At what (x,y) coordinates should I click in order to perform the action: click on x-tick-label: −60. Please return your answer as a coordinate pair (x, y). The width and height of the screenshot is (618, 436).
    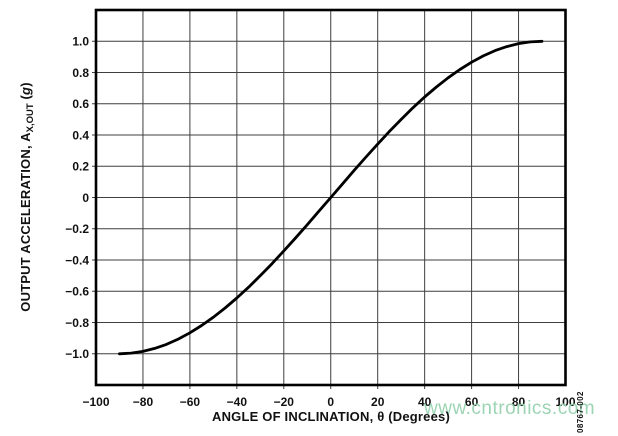
    Looking at the image, I should click on (190, 402).